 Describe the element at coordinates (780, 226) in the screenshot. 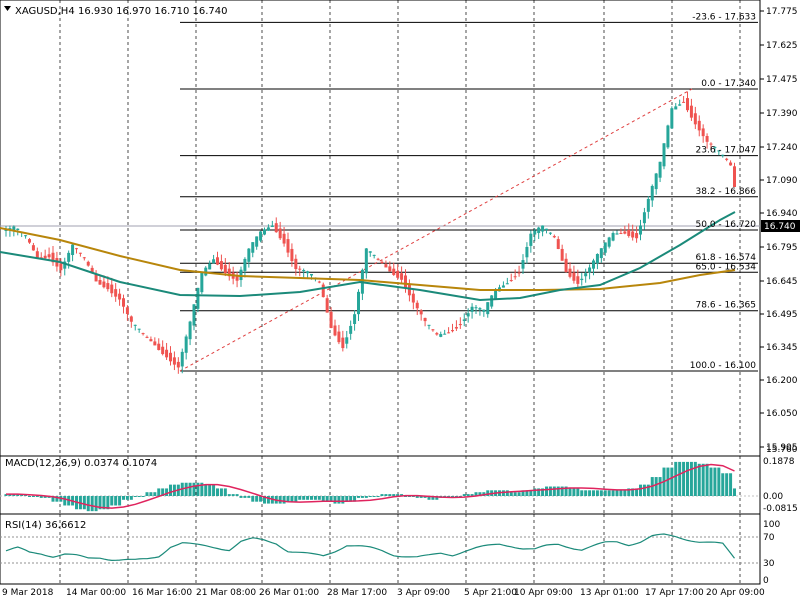

I see `current-price-badge` at that location.